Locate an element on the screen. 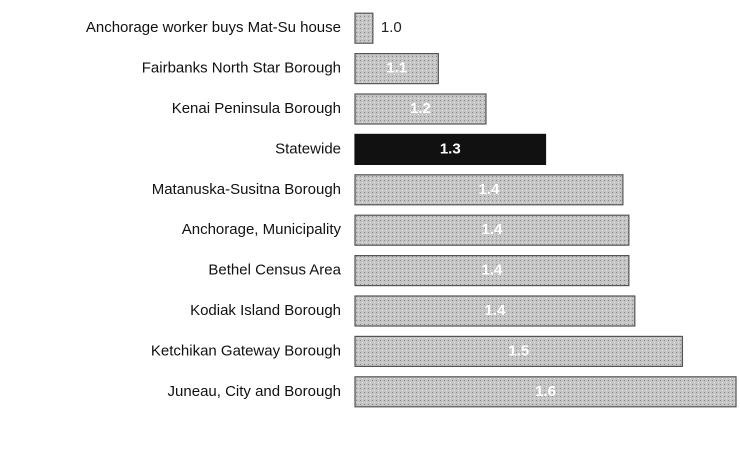  value-label: 1.2 is located at coordinates (420, 108).